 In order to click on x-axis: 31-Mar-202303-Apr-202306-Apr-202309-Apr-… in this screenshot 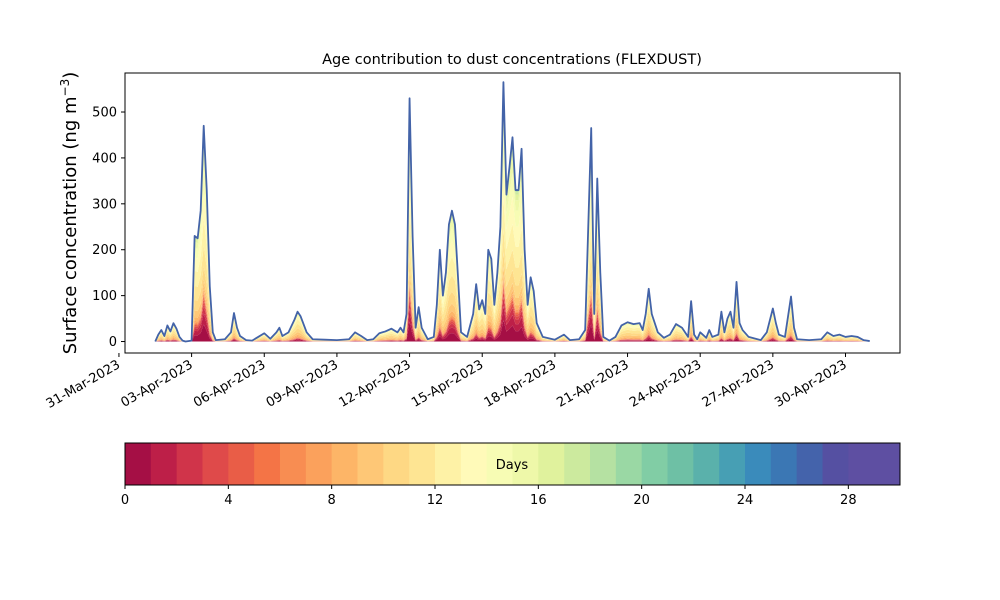, I will do `click(447, 382)`.